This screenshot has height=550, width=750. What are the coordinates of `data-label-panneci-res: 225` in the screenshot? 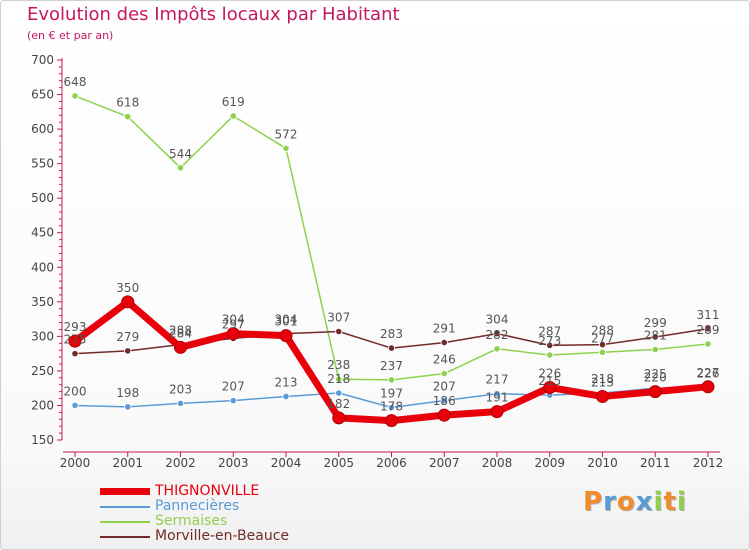 It's located at (655, 374).